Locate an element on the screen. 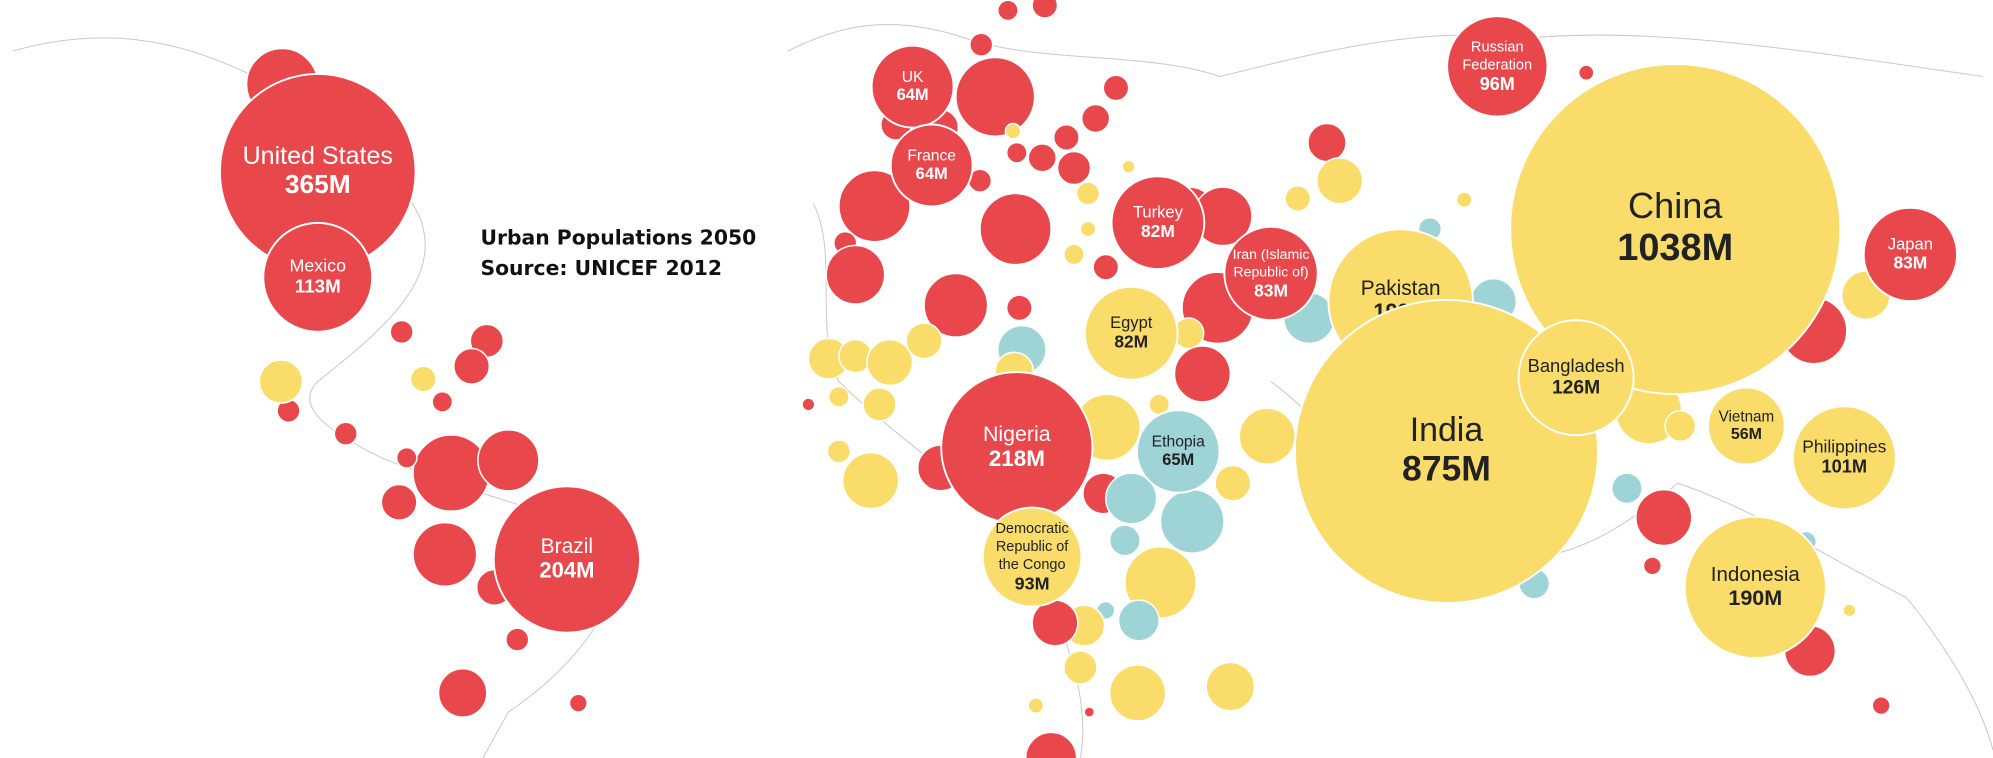  country-name: Russian is located at coordinates (1497, 47).